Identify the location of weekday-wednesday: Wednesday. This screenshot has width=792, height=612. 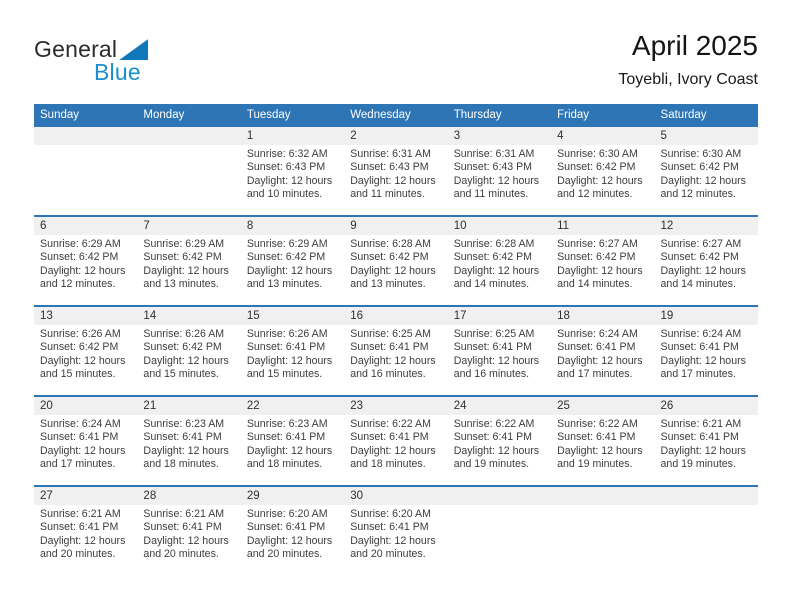
(396, 115).